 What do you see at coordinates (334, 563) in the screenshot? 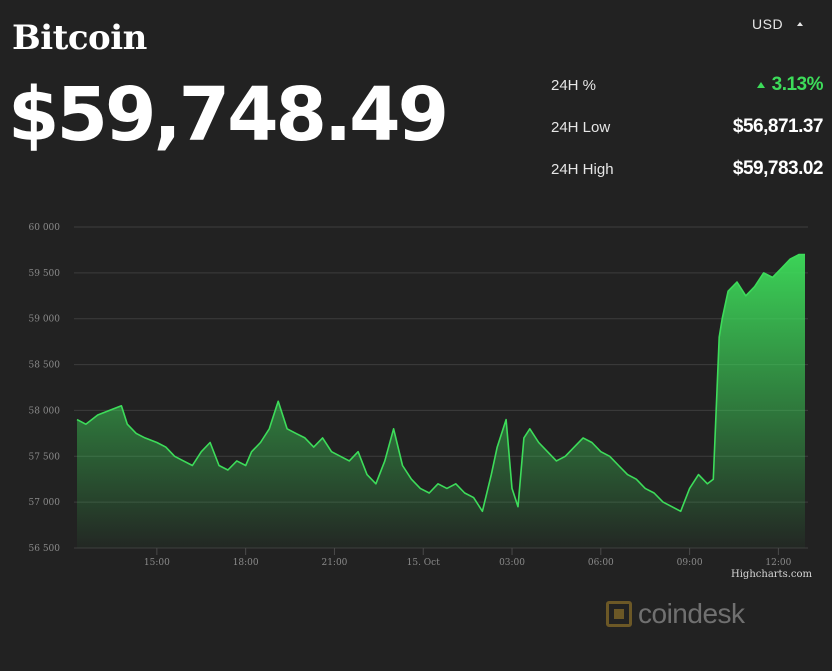
I see `x-tick-label: 21:00` at bounding box center [334, 563].